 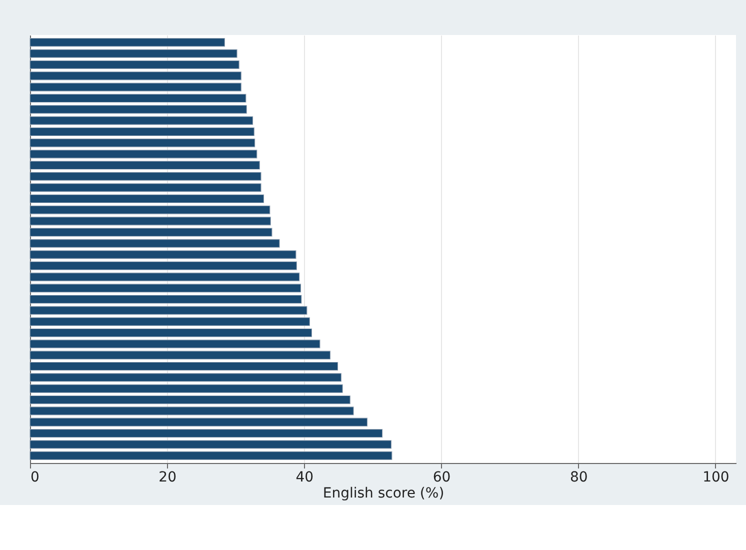 What do you see at coordinates (441, 478) in the screenshot?
I see `x-tick-label: 60` at bounding box center [441, 478].